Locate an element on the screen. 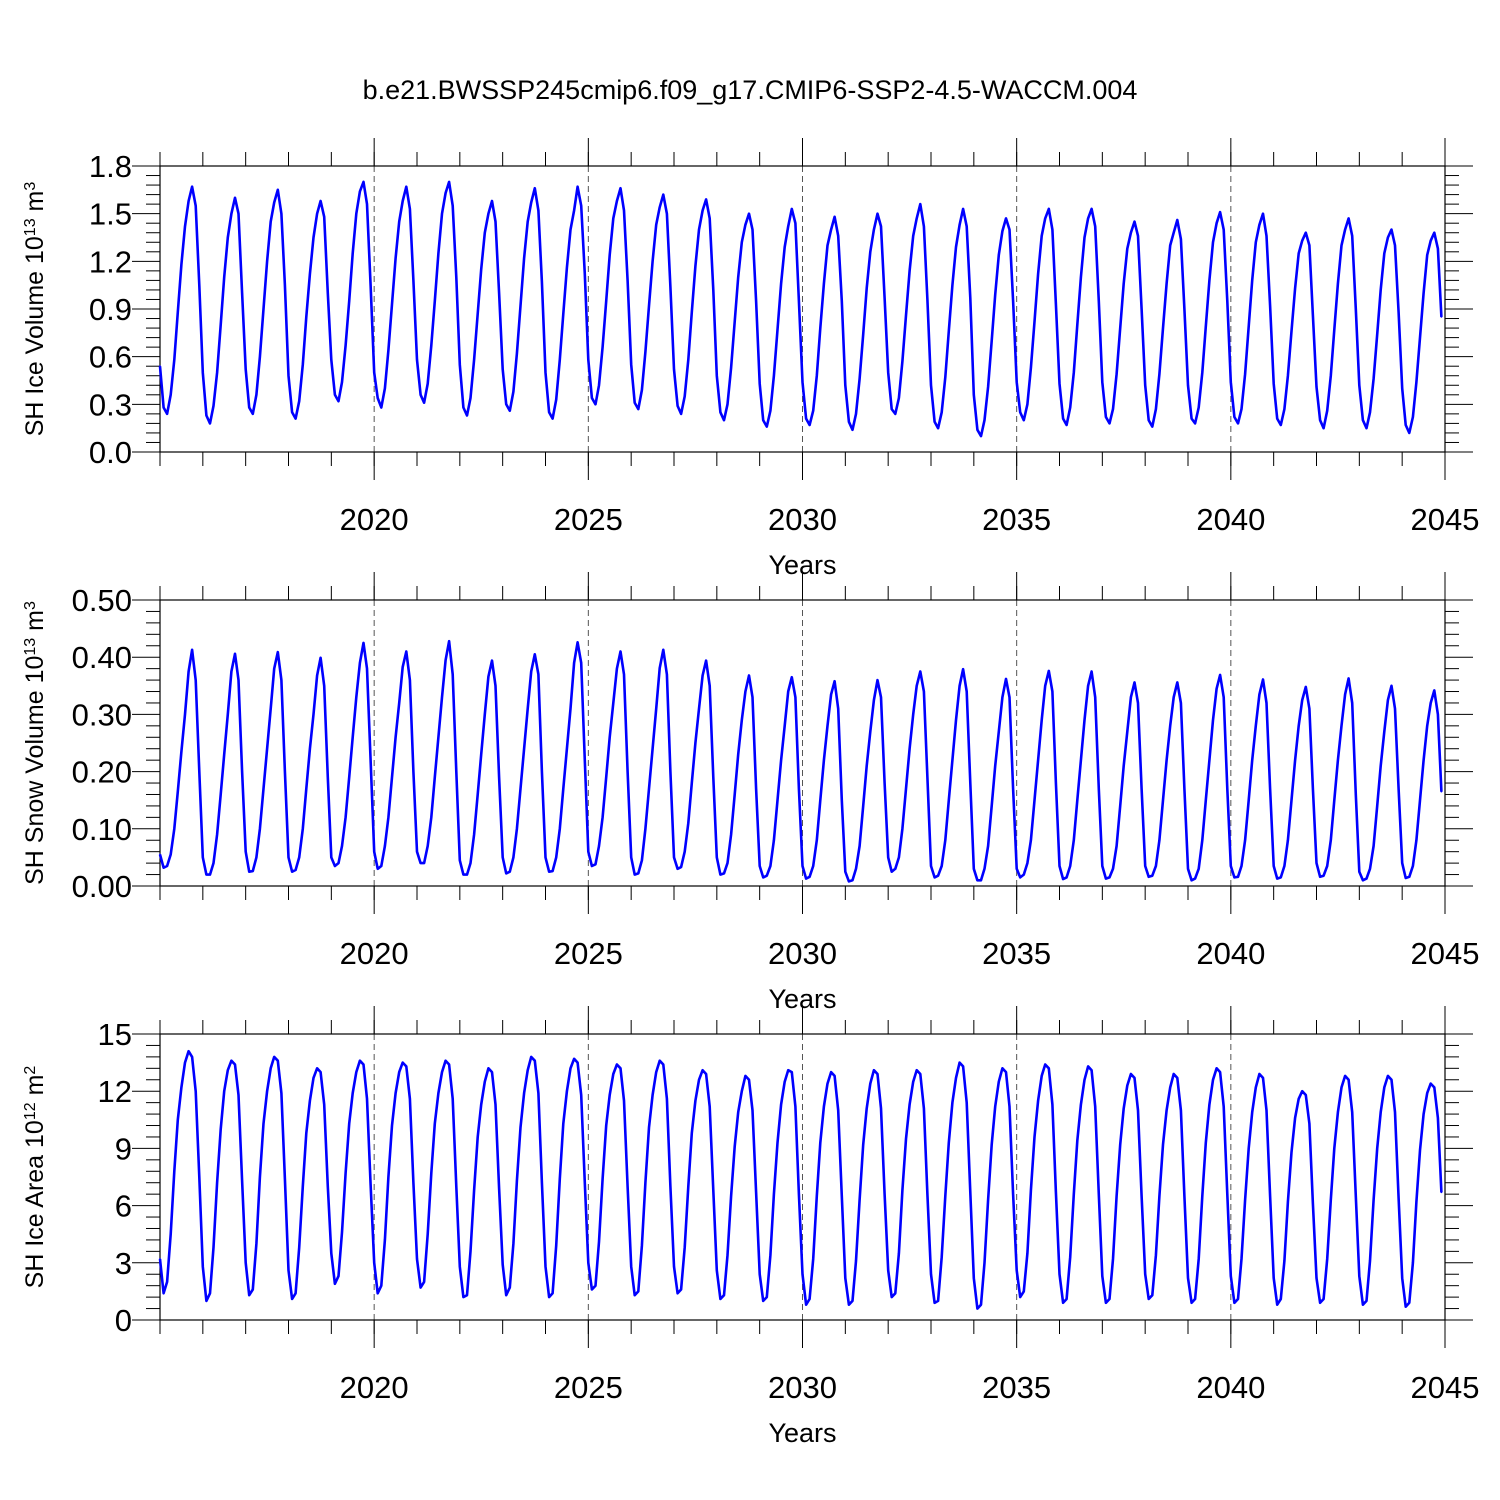 Image resolution: width=1500 pixels, height=1500 pixels. y-axis-label: SH Ice Volume 1013 m3 is located at coordinates (35, 309).